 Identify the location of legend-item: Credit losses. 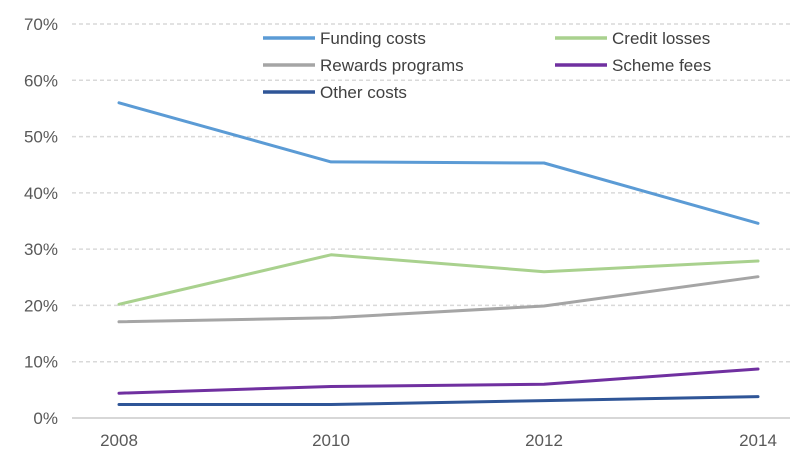
(632, 38).